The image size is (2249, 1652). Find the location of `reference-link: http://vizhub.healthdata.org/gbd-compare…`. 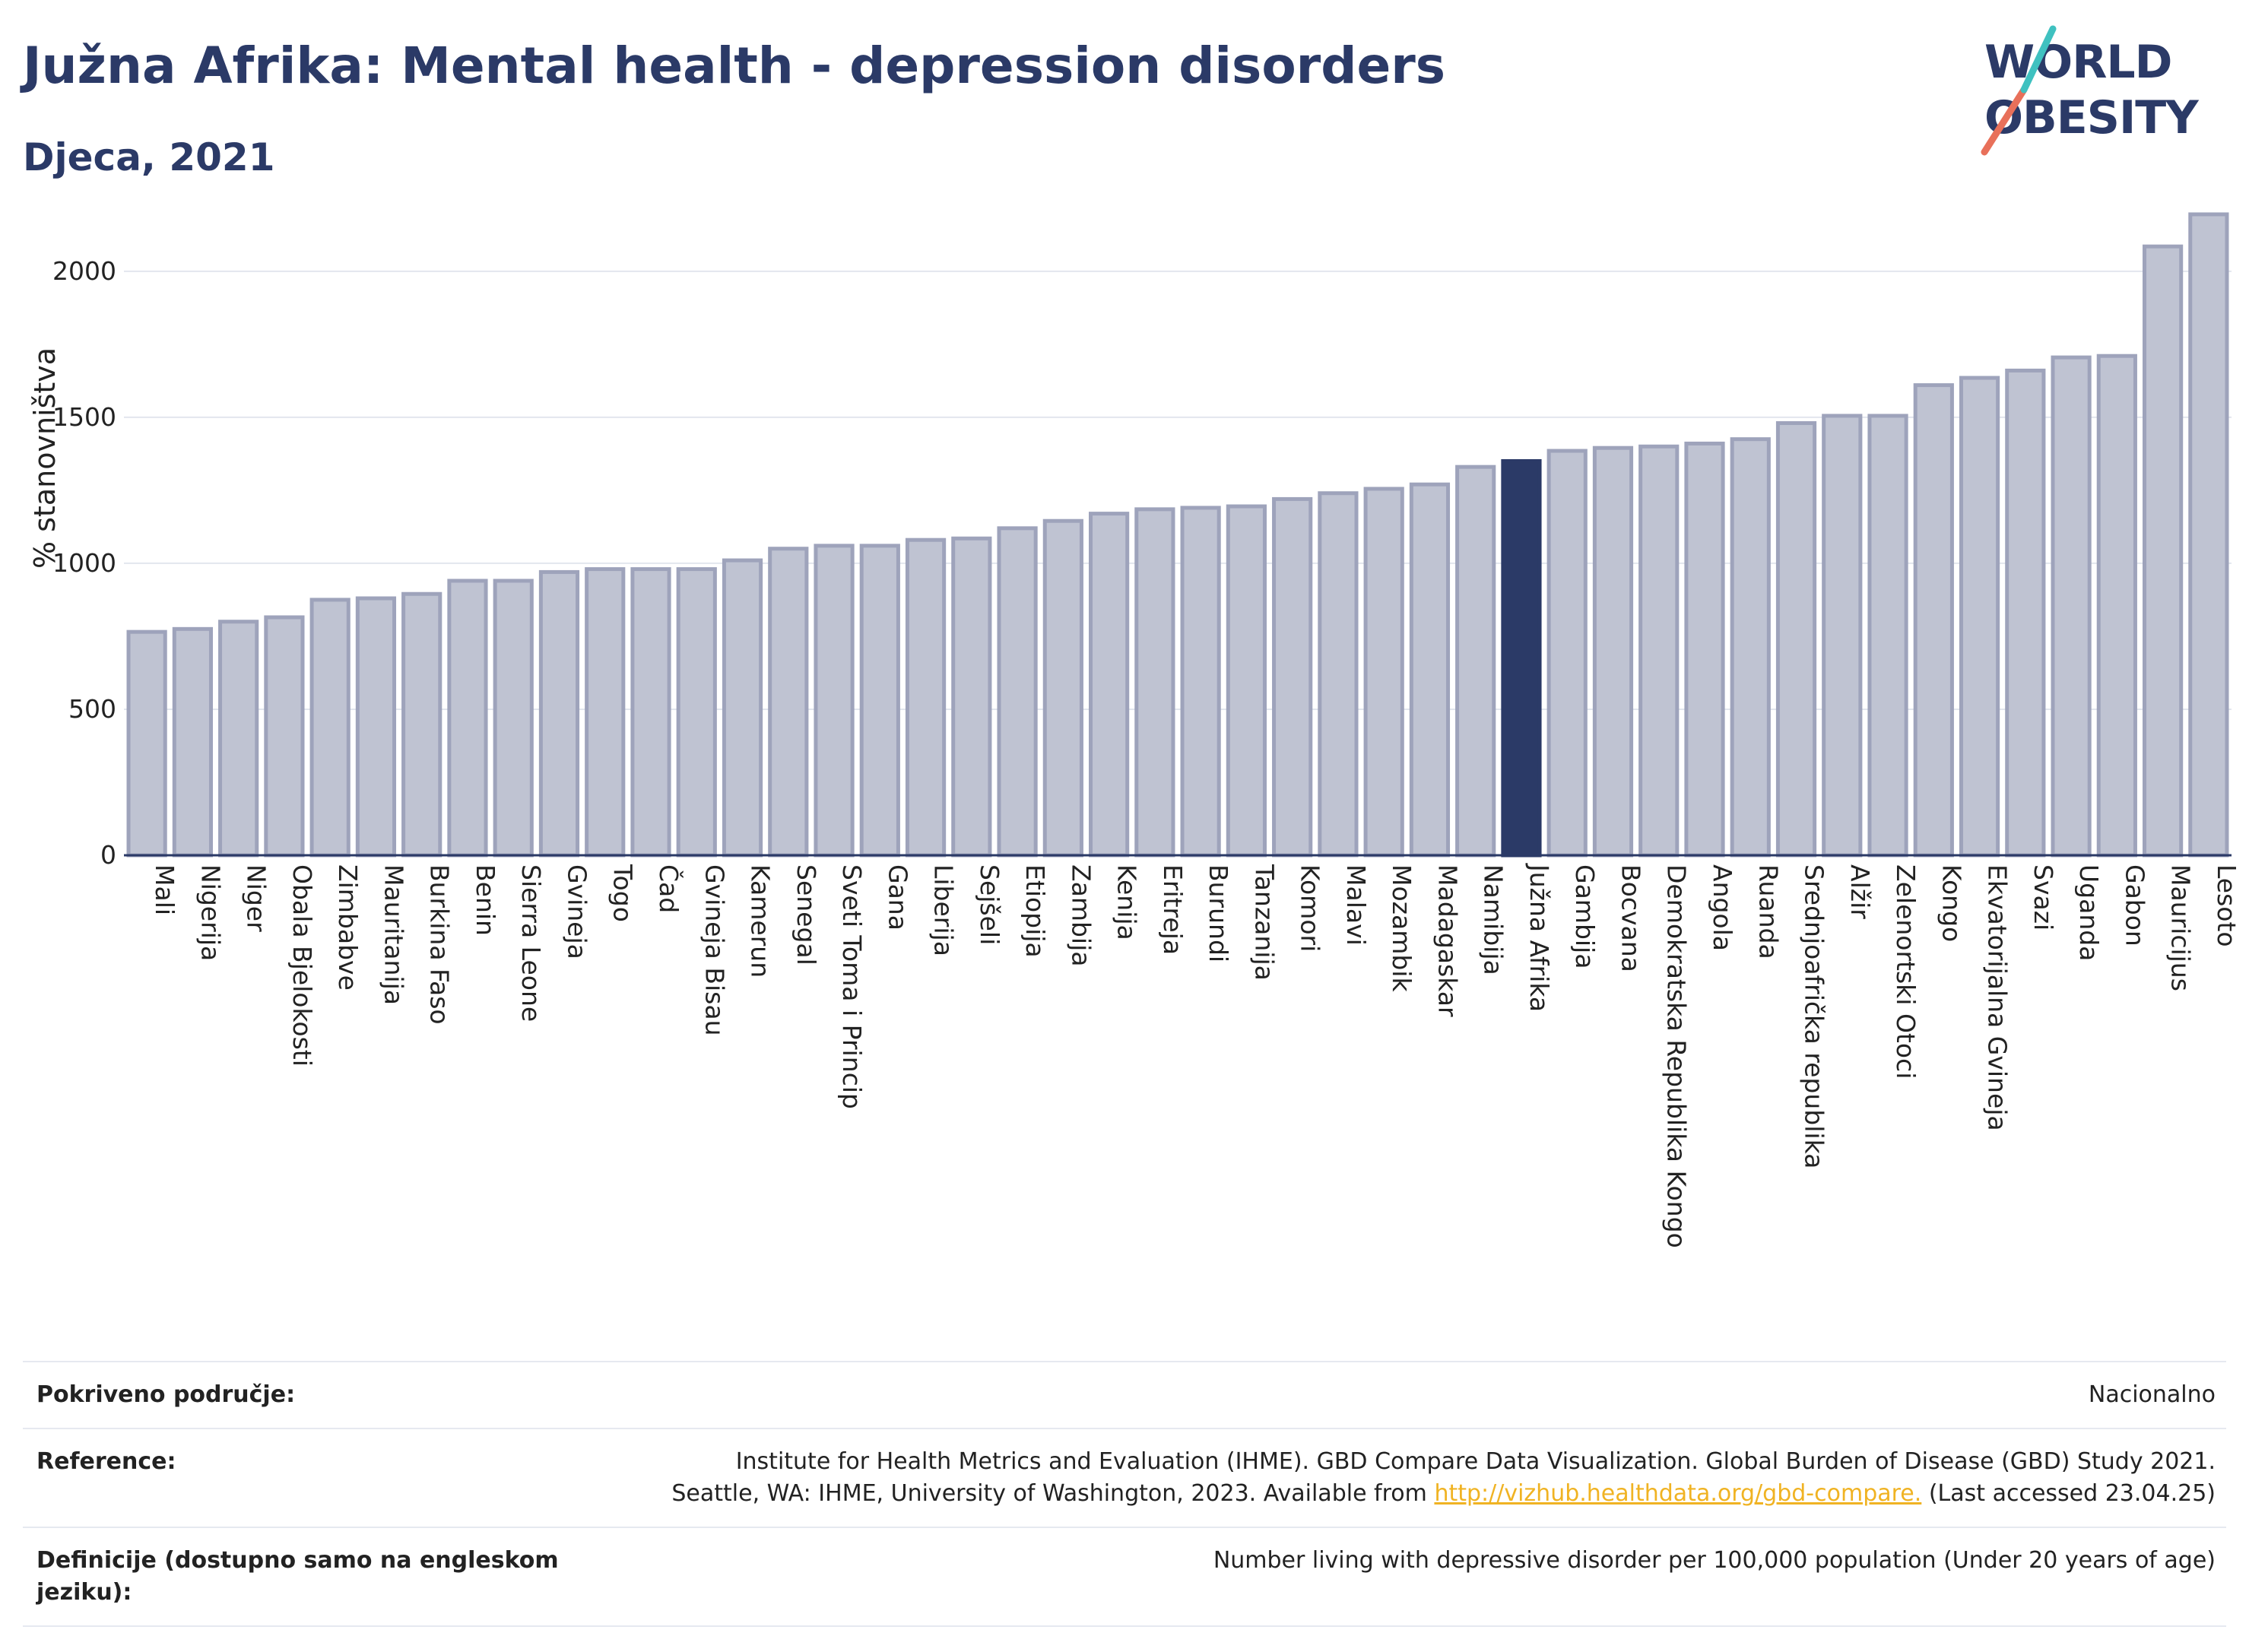

reference-link: http://vizhub.healthdata.org/gbd-compare… is located at coordinates (1678, 1493).